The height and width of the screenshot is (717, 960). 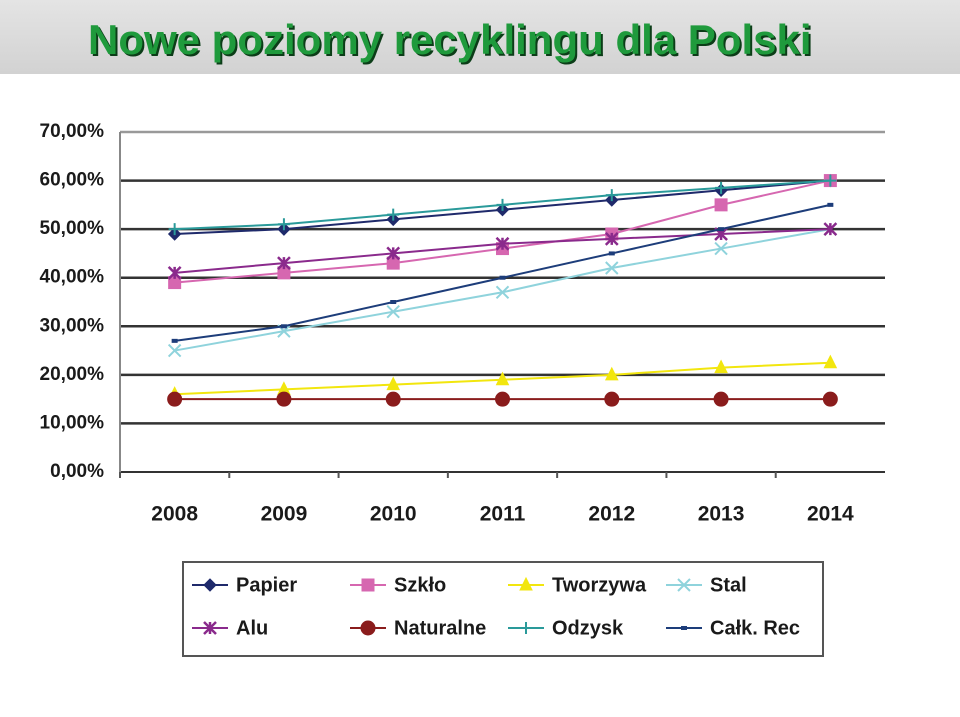 I want to click on legend-label: Naturalne, so click(x=440, y=628).